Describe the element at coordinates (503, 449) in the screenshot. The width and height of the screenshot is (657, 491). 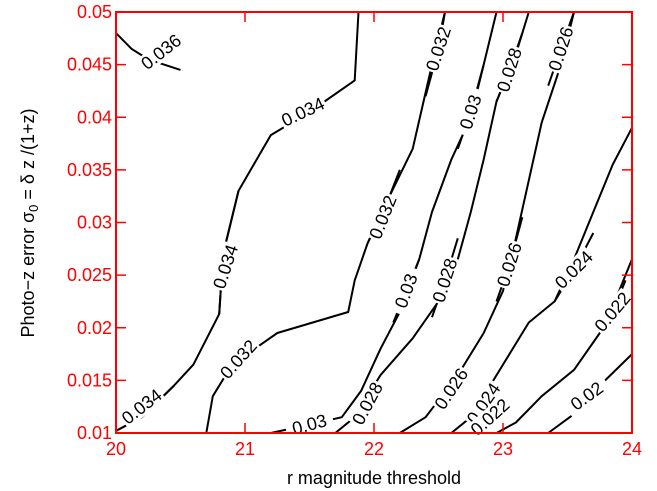
I see `x-tick-label: 23` at that location.